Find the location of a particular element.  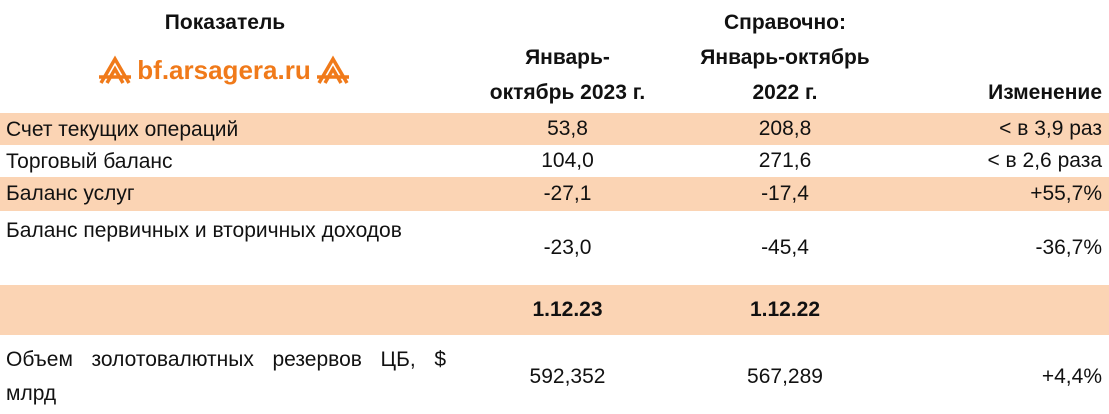

cell-current: 1.12.23 is located at coordinates (567, 309).